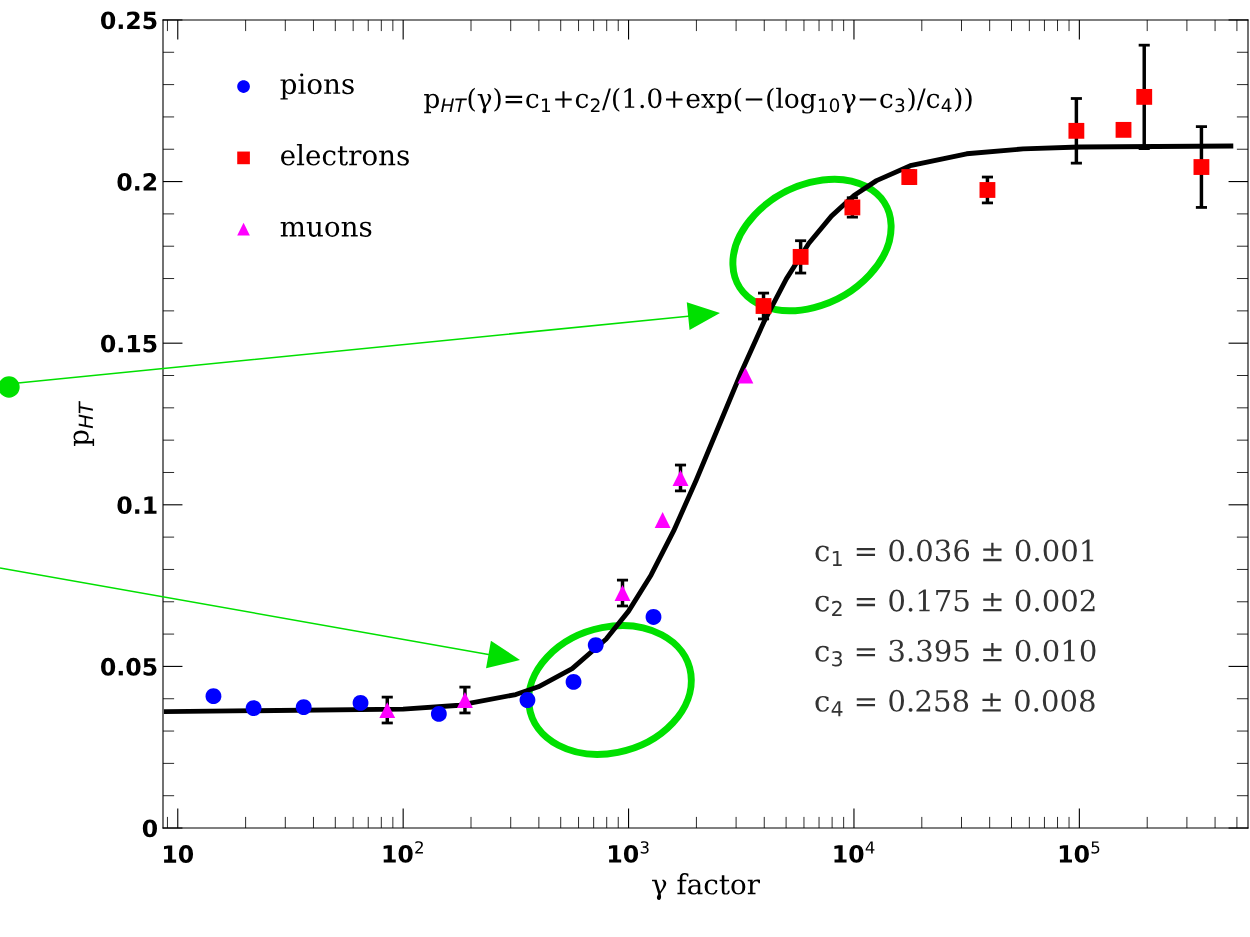 The height and width of the screenshot is (937, 1250). What do you see at coordinates (129, 666) in the screenshot?
I see `y-tick-label: 0.05` at bounding box center [129, 666].